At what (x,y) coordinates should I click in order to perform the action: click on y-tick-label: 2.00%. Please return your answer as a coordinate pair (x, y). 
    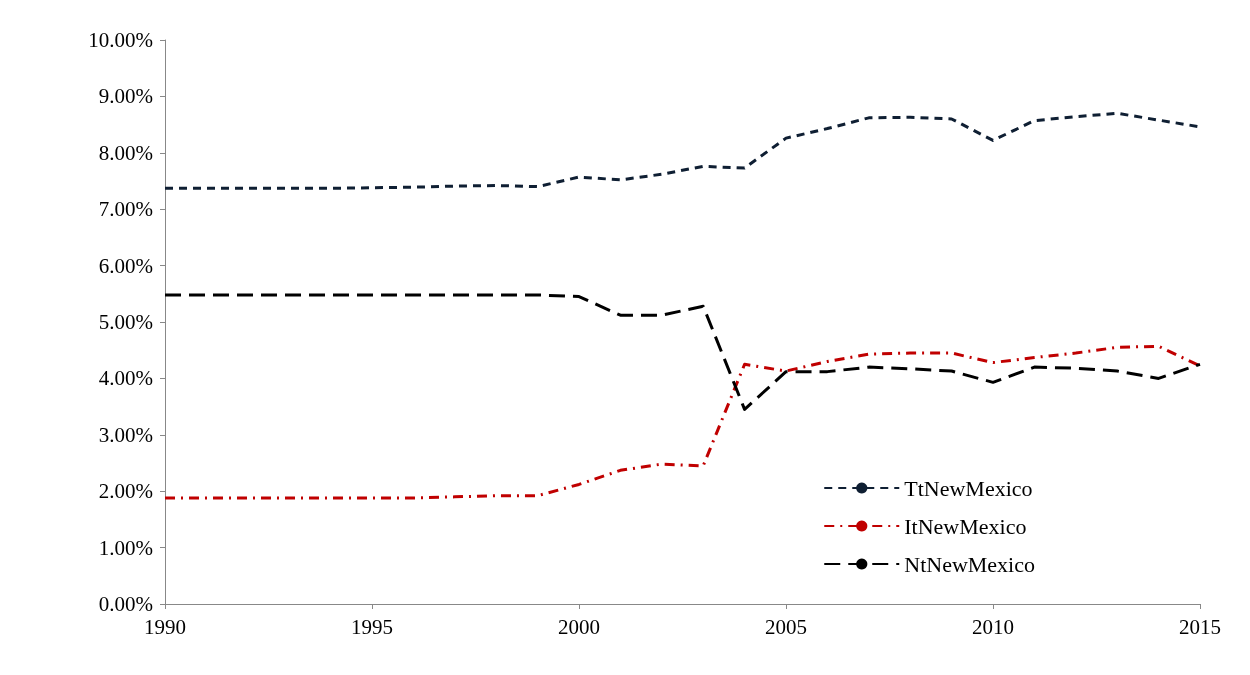
    Looking at the image, I should click on (125, 491).